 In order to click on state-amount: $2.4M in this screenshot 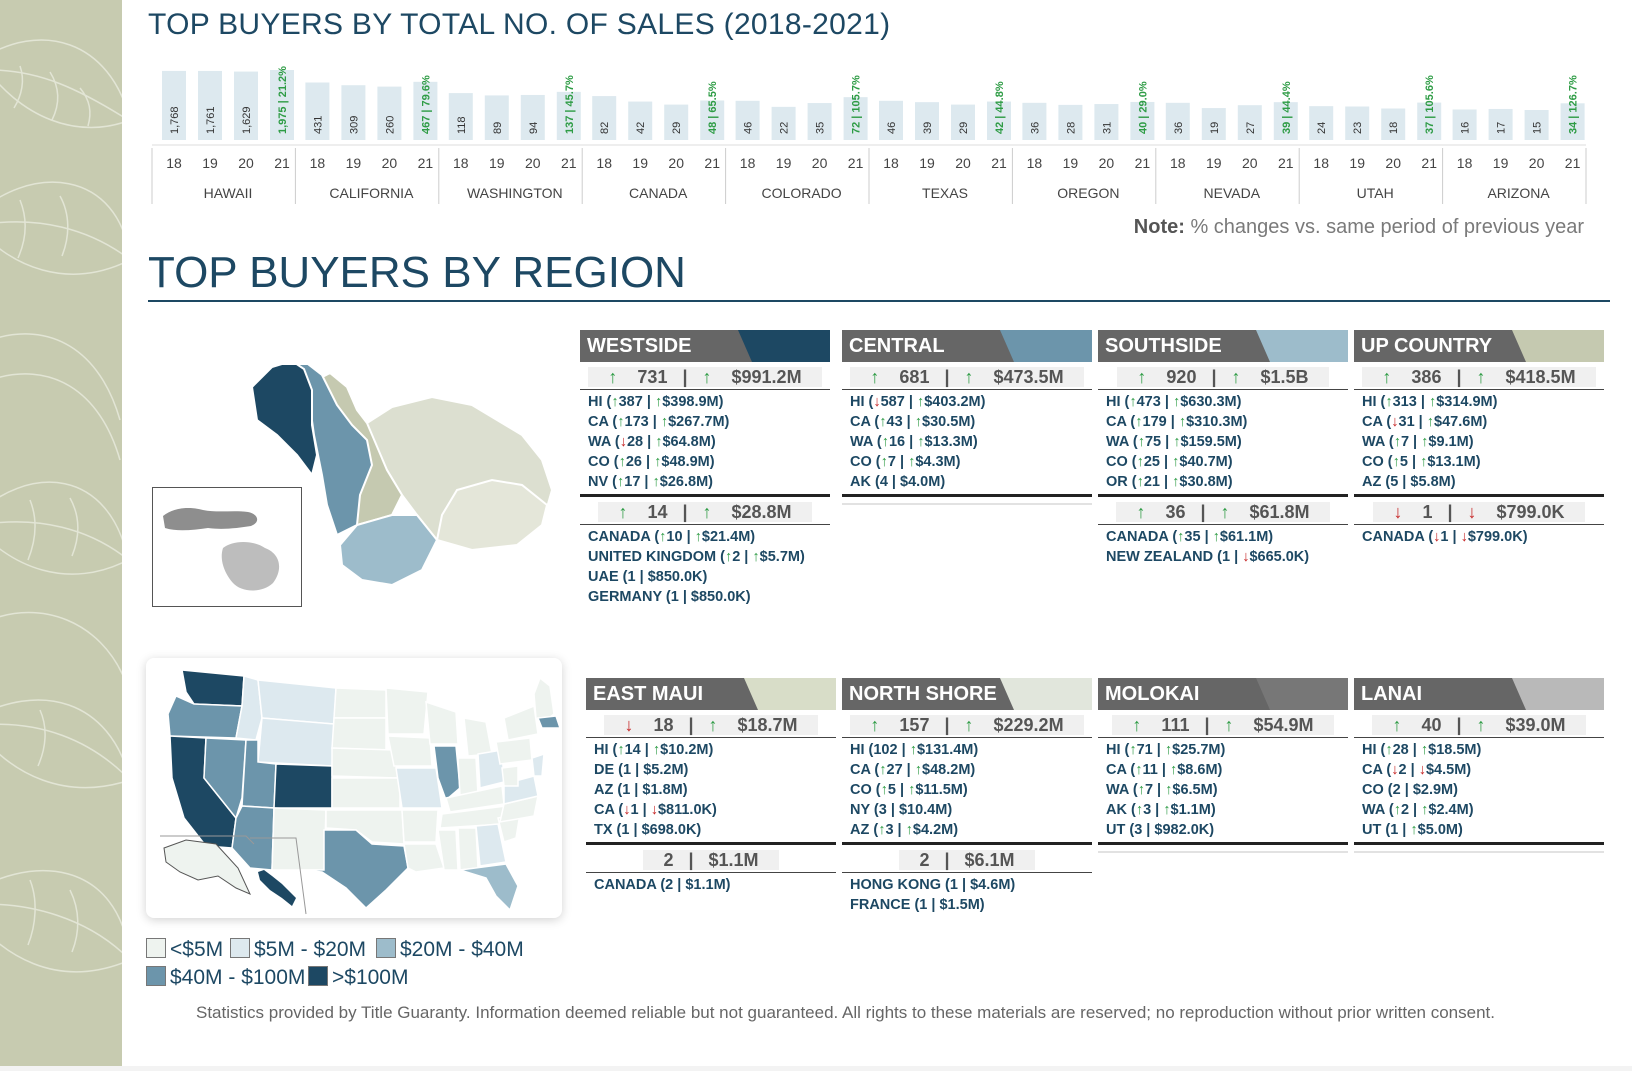, I will do `click(1448, 810)`.